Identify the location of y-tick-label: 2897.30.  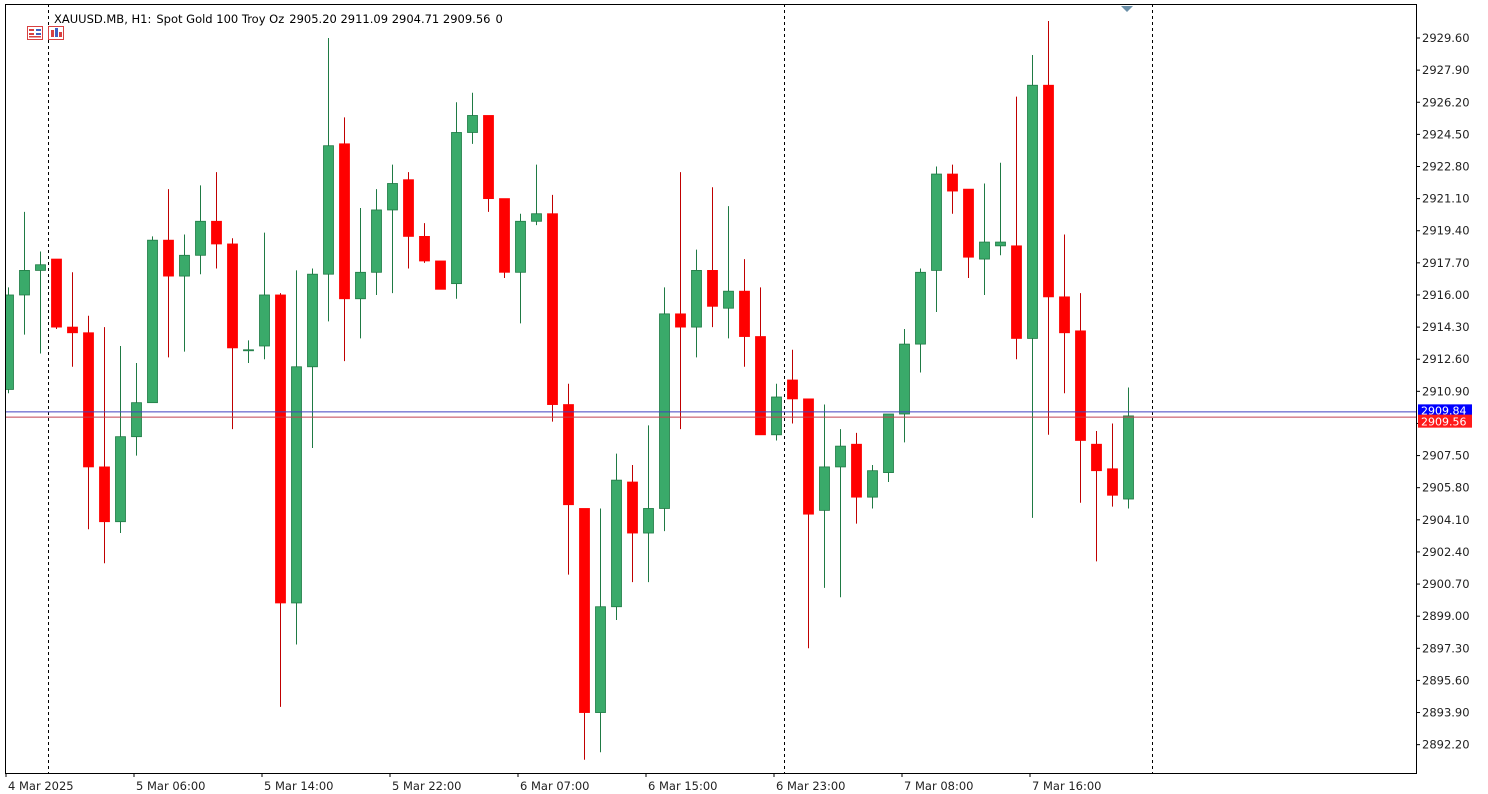
(1446, 648).